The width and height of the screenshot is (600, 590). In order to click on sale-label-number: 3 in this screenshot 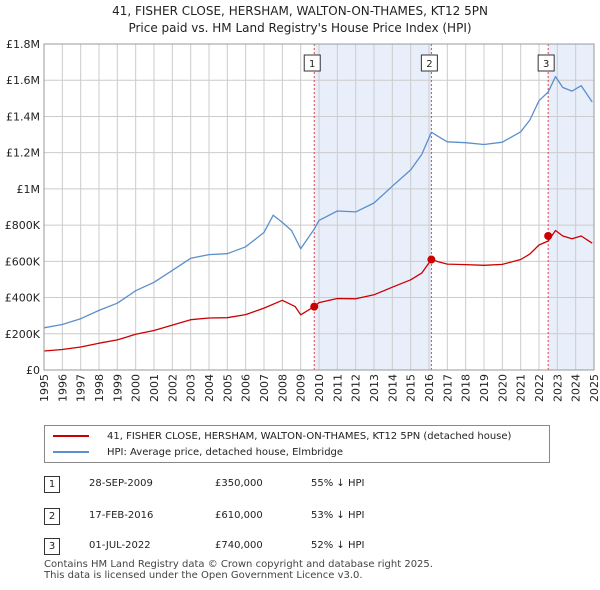, I will do `click(546, 64)`.